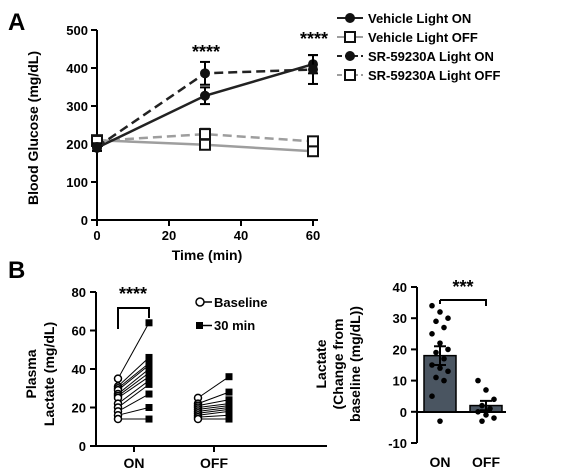 The image size is (571, 471). I want to click on panel-a-y-tick-label: 0, so click(84, 220).